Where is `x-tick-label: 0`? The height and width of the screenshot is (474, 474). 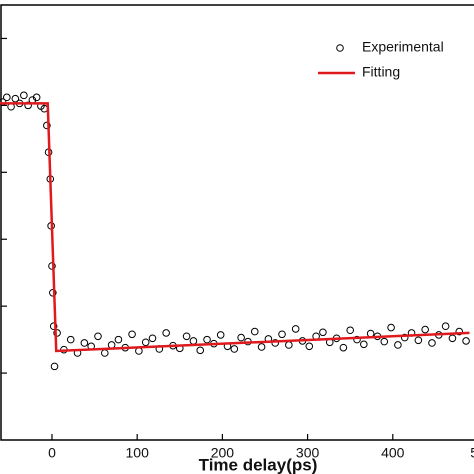
x-tick-label: 0 is located at coordinates (52, 453).